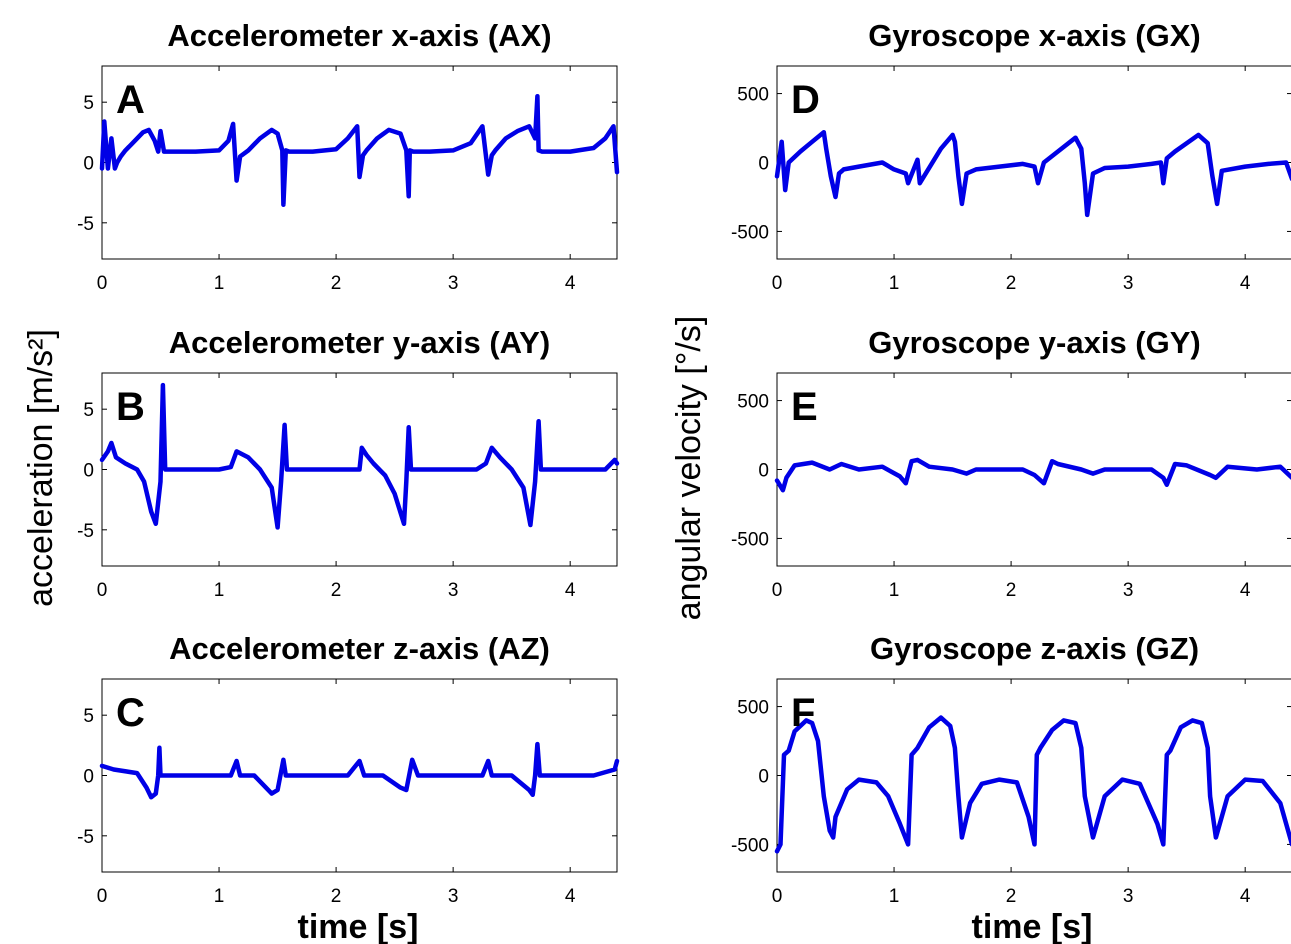  What do you see at coordinates (85, 837) in the screenshot?
I see `y-tick-label-az-2: -5` at bounding box center [85, 837].